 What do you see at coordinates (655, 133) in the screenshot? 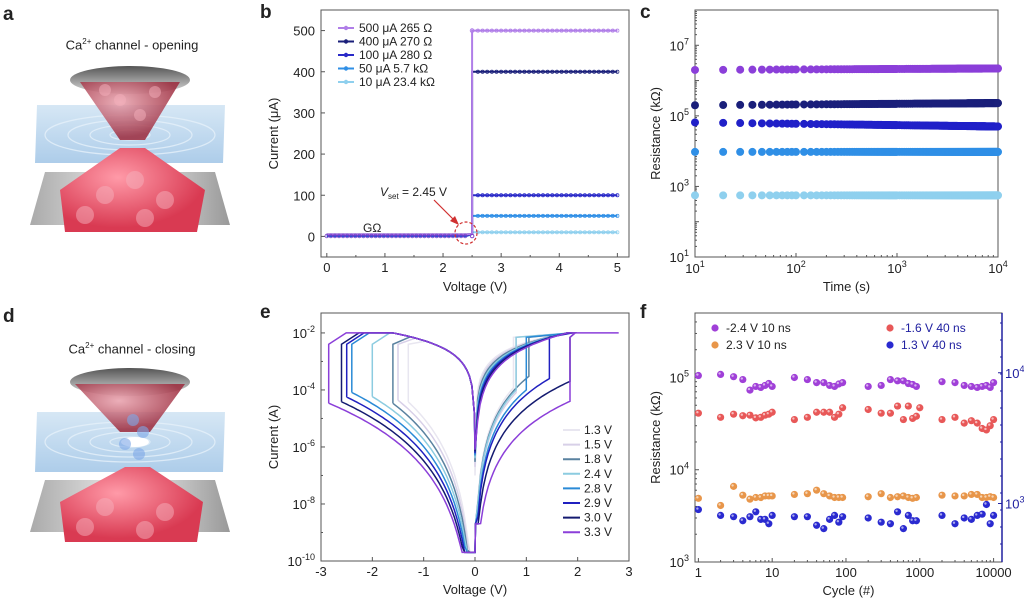
I see `y-axis-label: Resistance (kΩ)` at bounding box center [655, 133].